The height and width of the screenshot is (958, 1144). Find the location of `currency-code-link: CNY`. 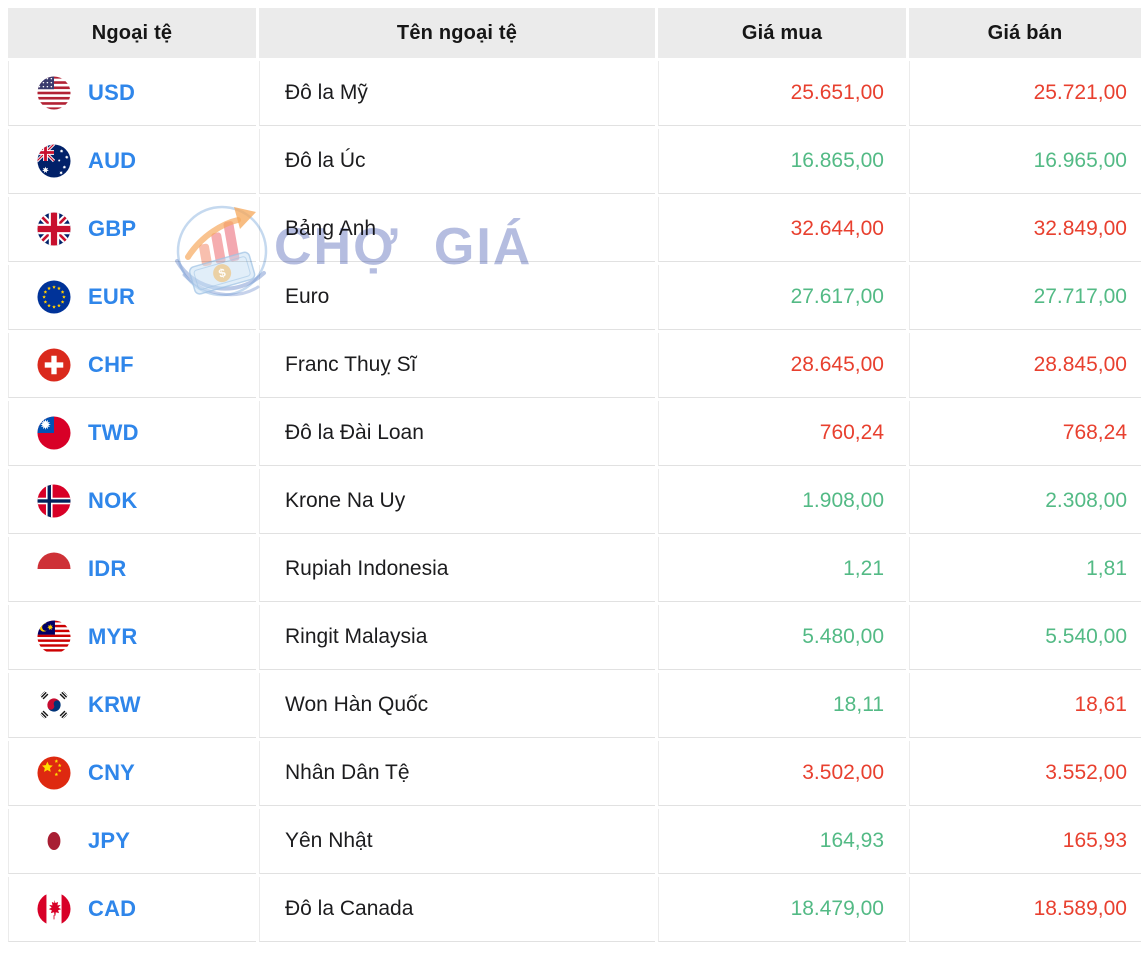

currency-code-link: CNY is located at coordinates (112, 772).